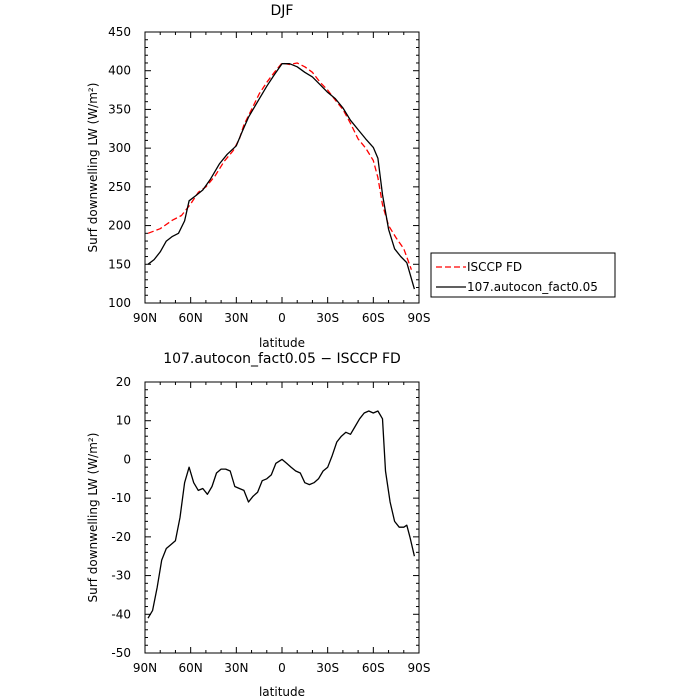  What do you see at coordinates (123, 382) in the screenshot?
I see `y-tick-label: 20` at bounding box center [123, 382].